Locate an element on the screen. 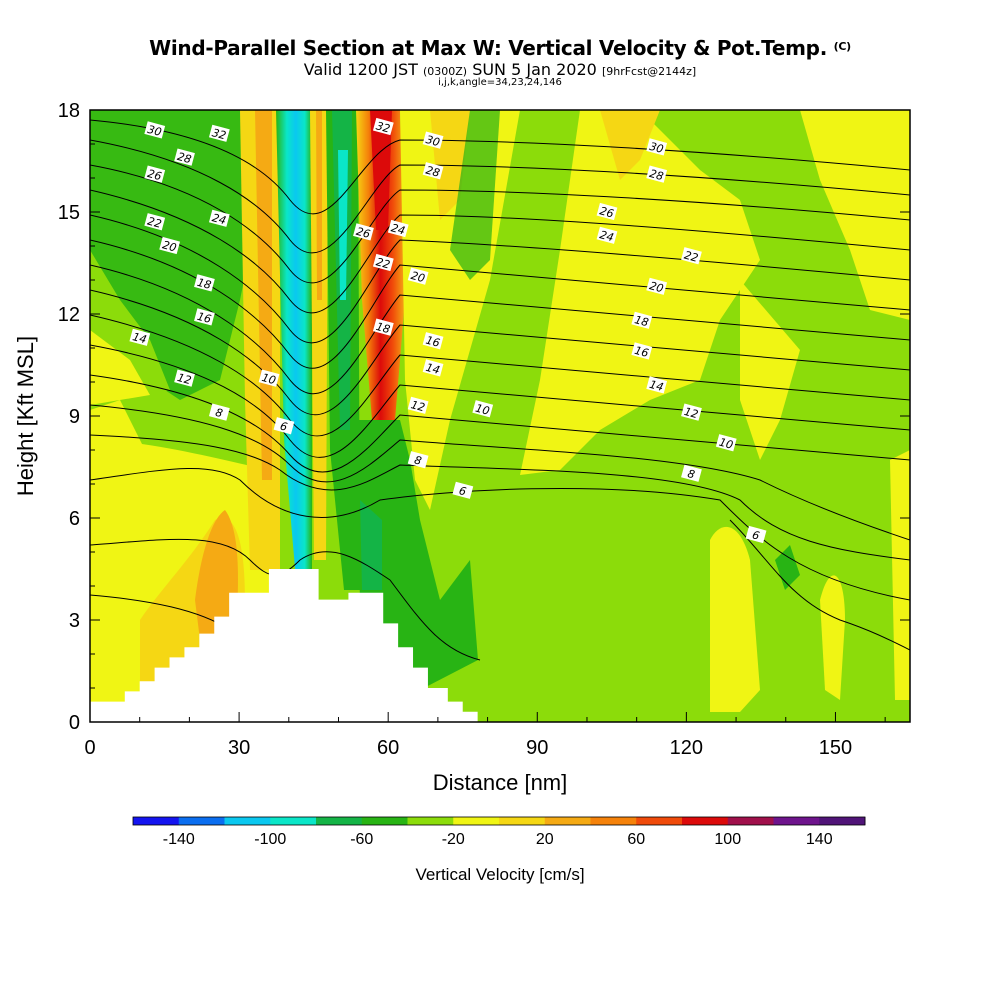 Image resolution: width=1000 pixels, height=1000 pixels. theta-label-11: 10 is located at coordinates (269, 378).